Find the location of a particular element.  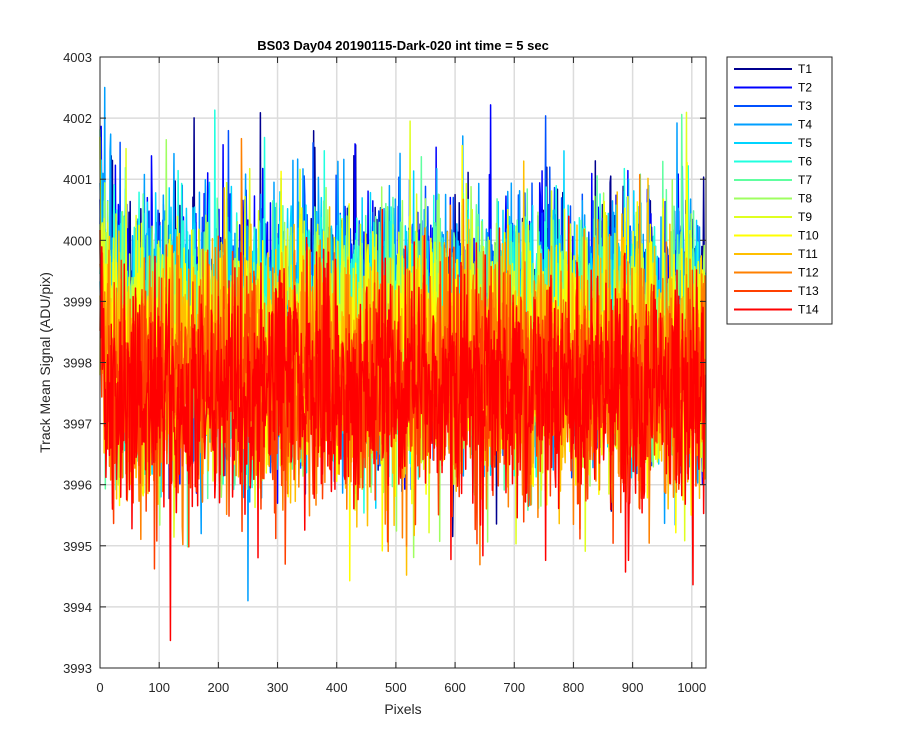

x-tick-label: 100 is located at coordinates (159, 687).